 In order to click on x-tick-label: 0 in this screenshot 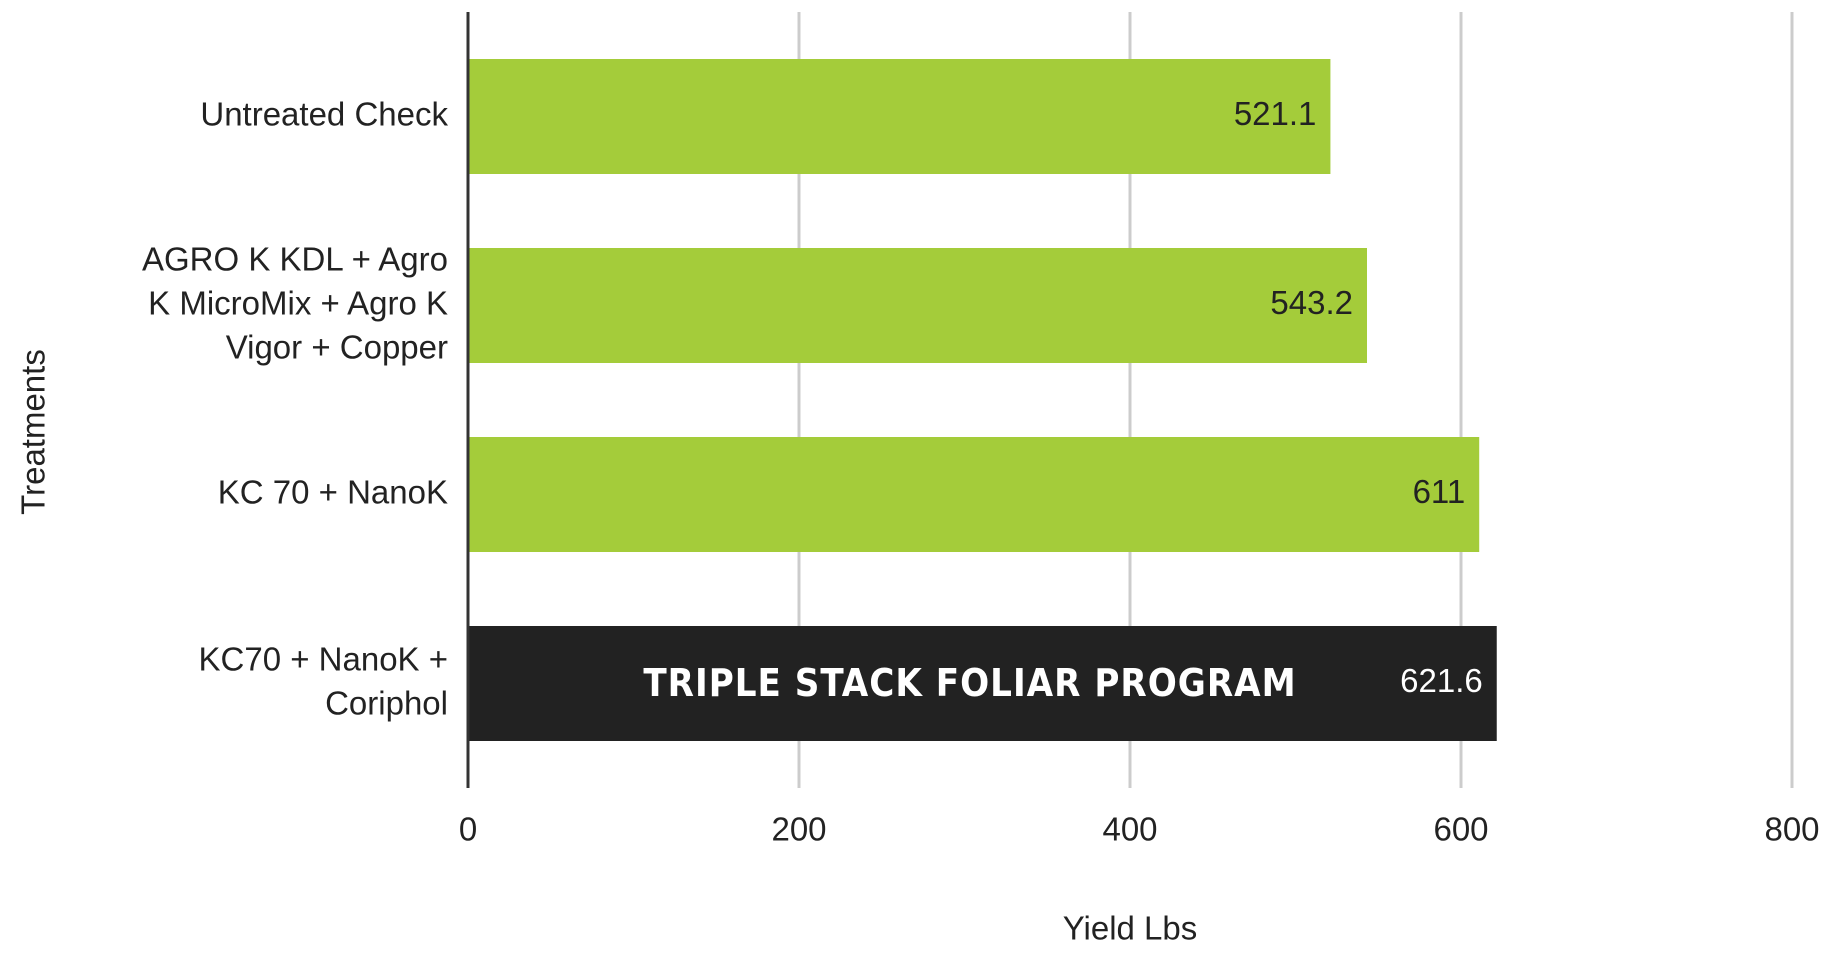, I will do `click(468, 829)`.